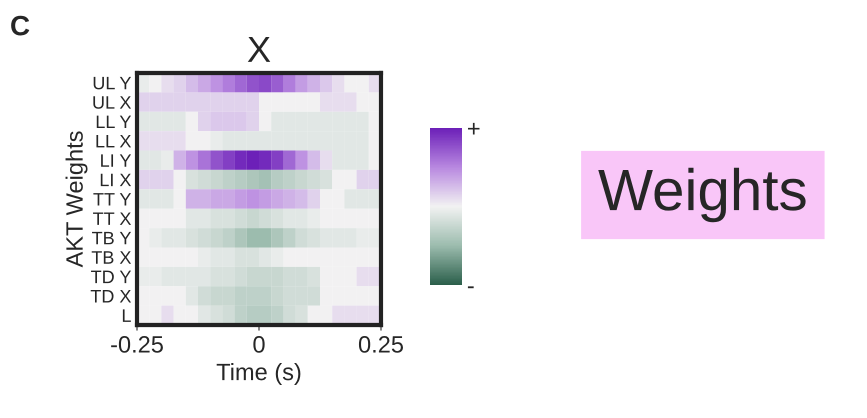 This screenshot has height=418, width=867. Describe the element at coordinates (116, 180) in the screenshot. I see `y-tick-label: LI X` at that location.